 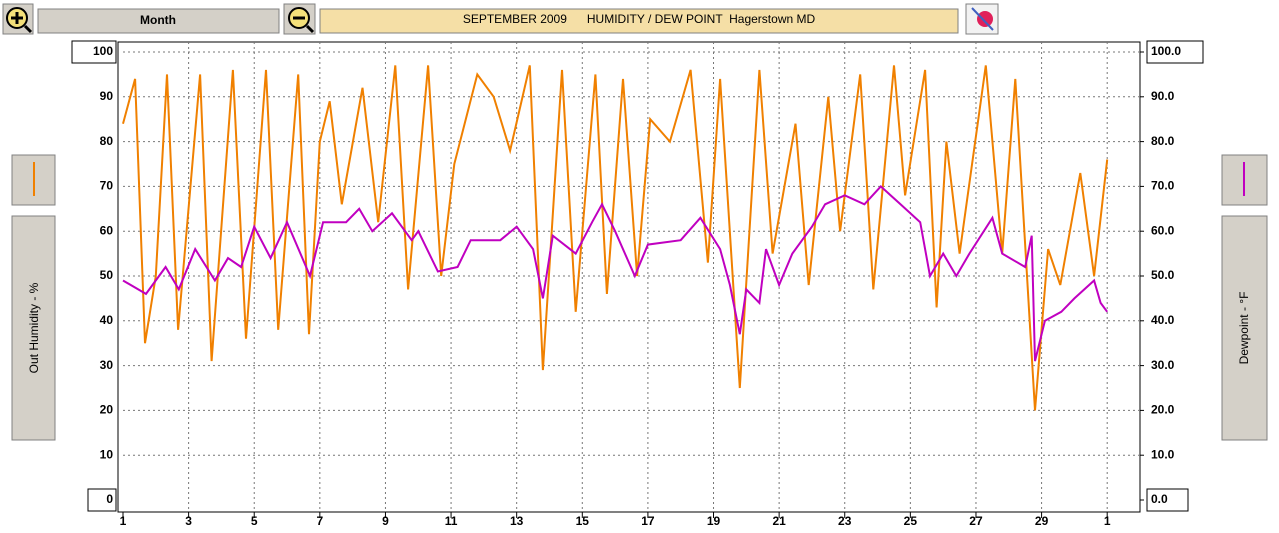 I want to click on zoom-out-button, so click(x=299, y=19).